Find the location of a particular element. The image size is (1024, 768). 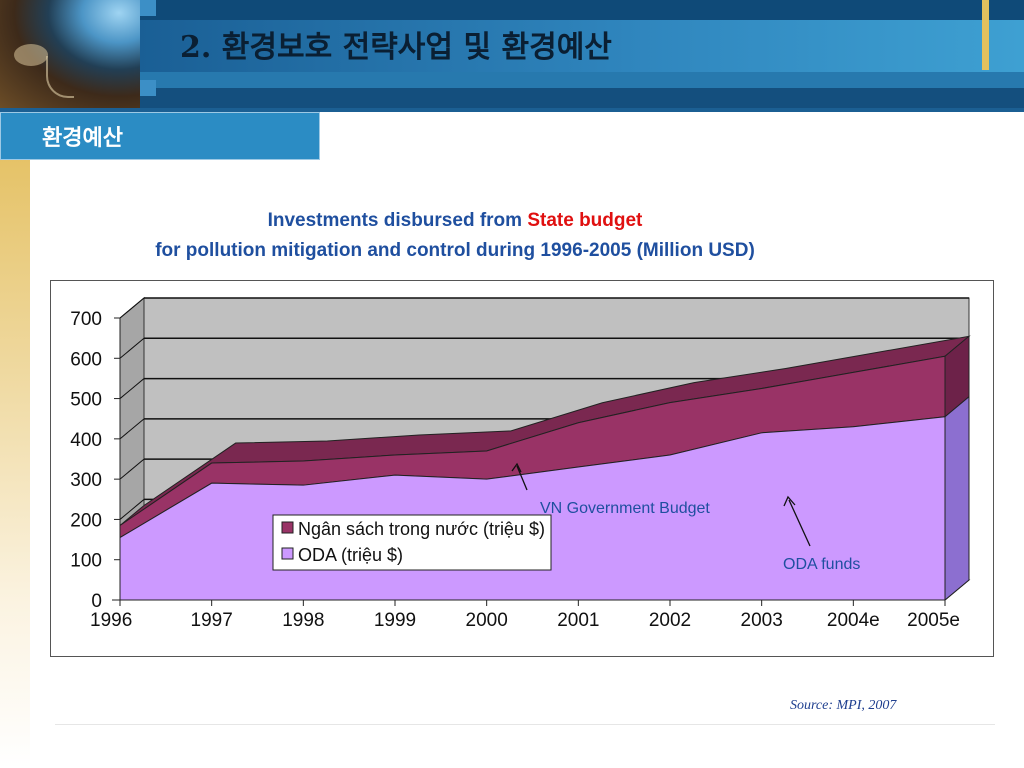

photo-highlight is located at coordinates (31, 55).